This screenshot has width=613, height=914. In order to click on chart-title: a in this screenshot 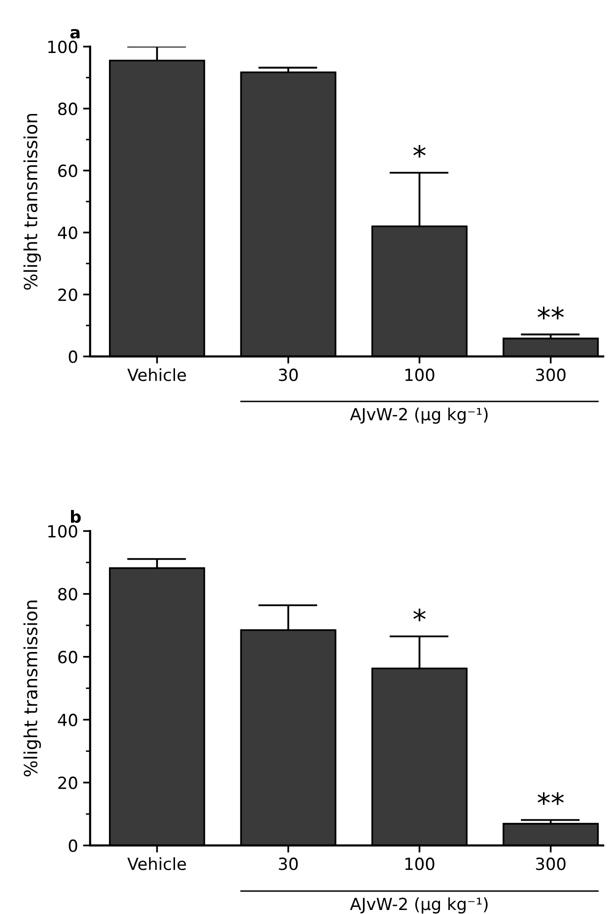, I will do `click(75, 33)`.